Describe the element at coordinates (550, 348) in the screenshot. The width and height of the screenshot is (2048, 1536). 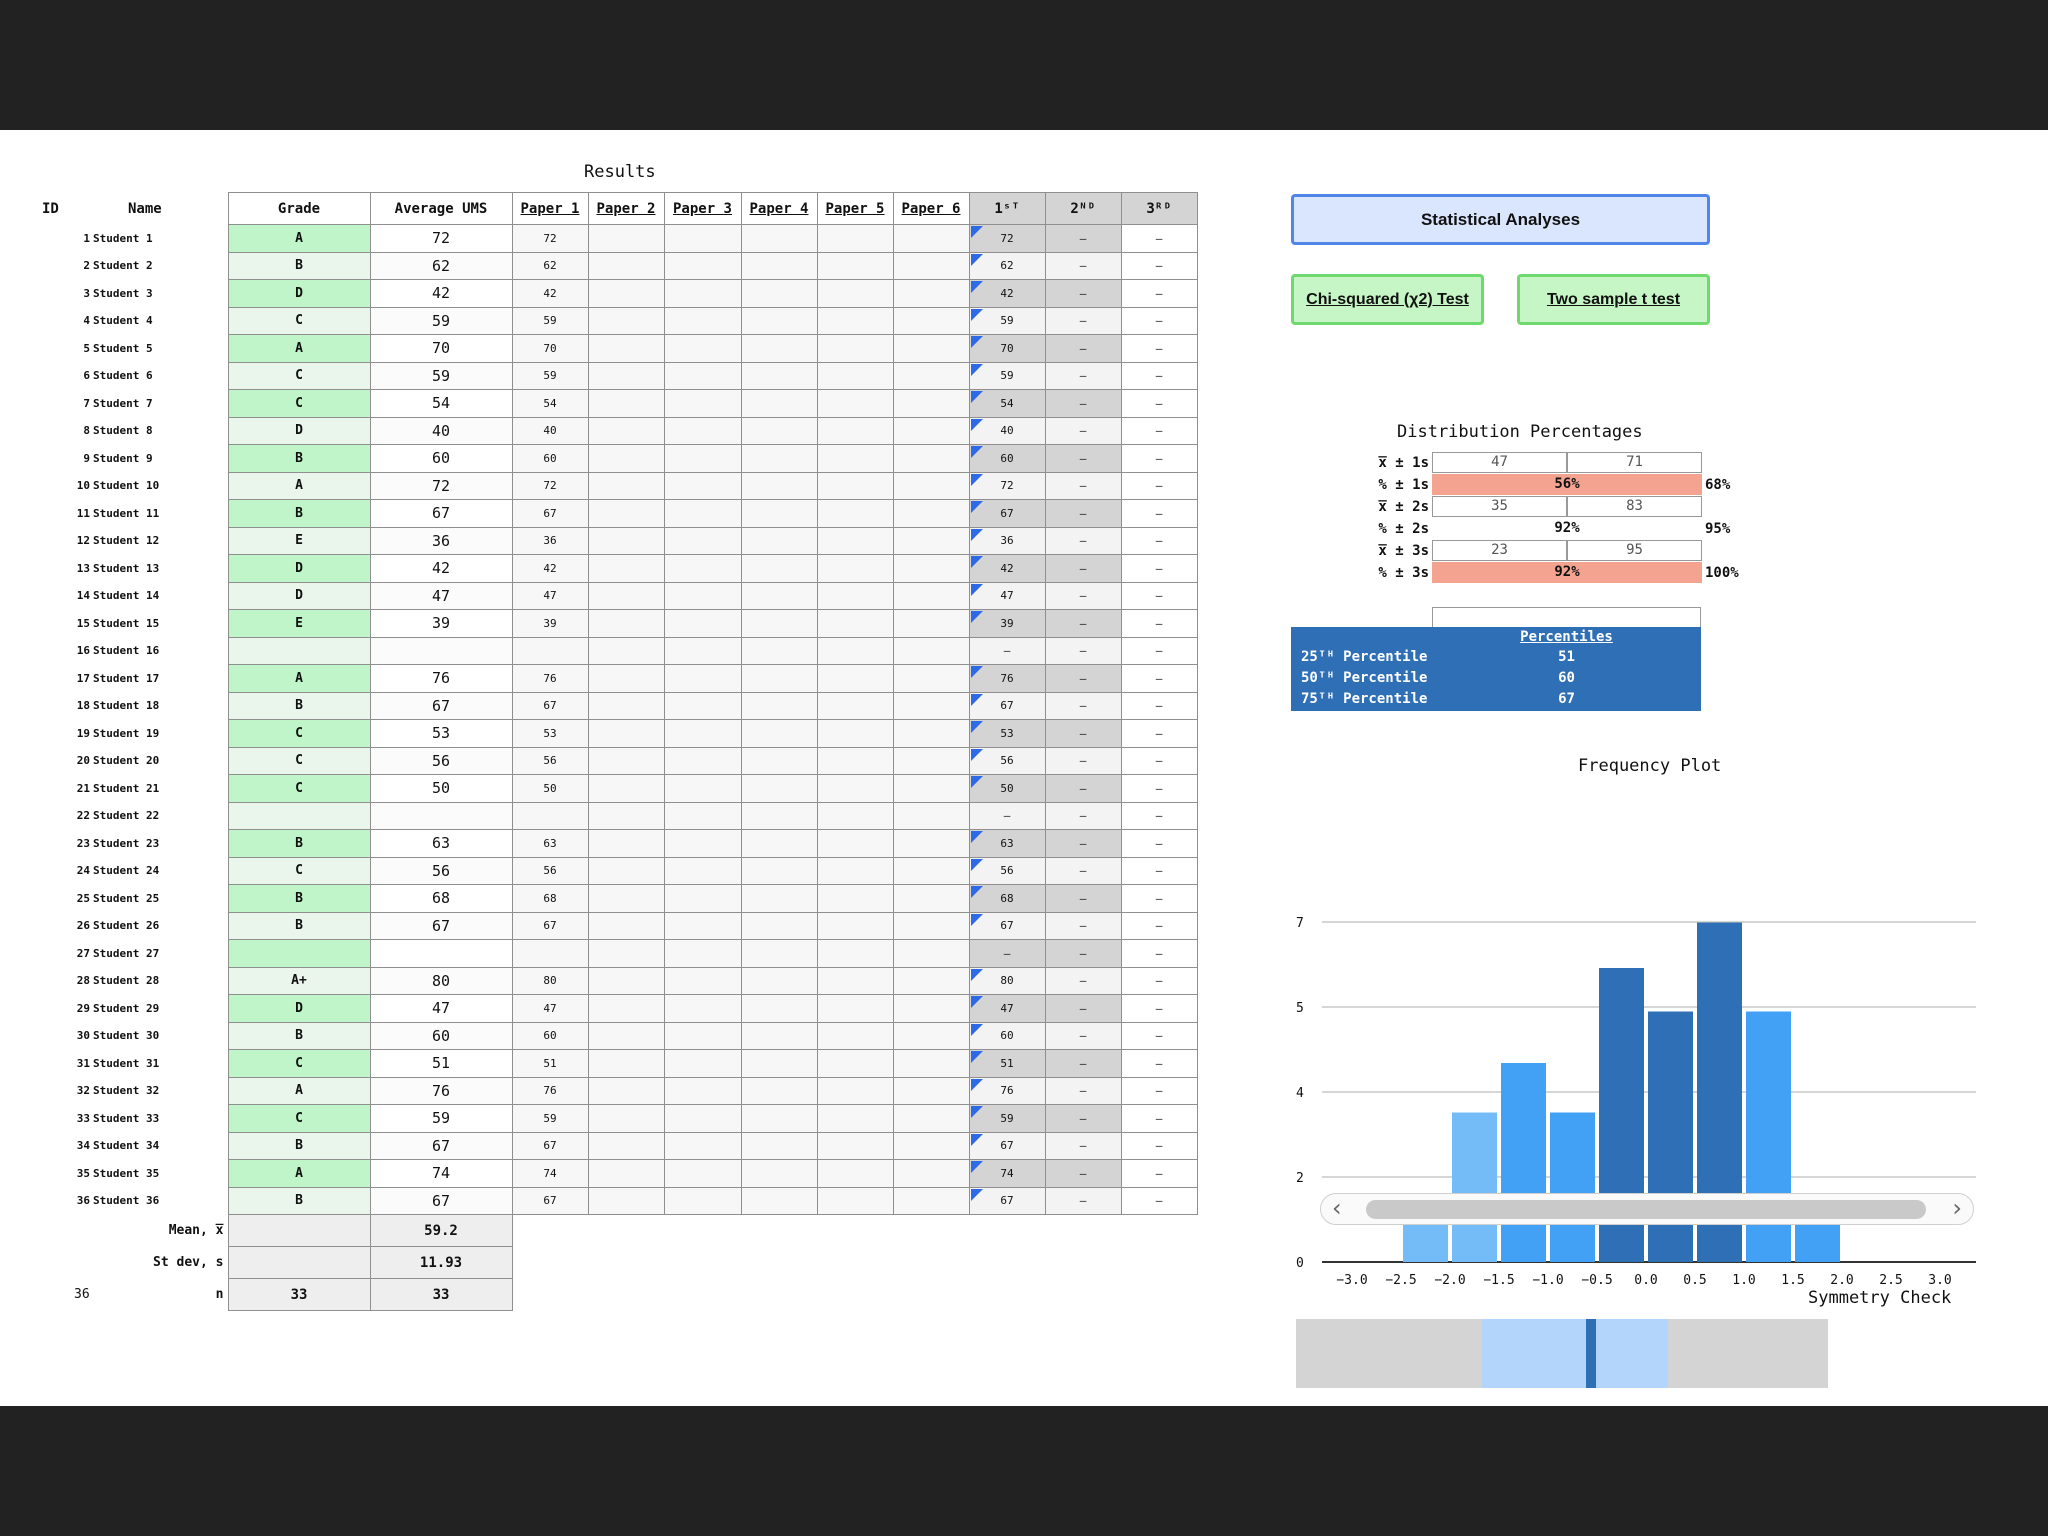
I see `paper-1-cell: 70` at that location.